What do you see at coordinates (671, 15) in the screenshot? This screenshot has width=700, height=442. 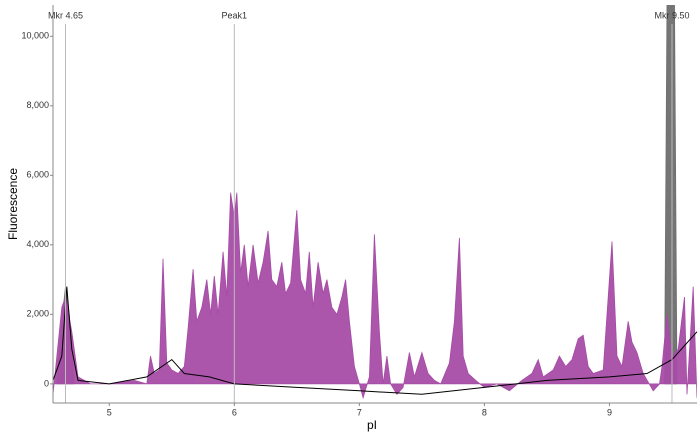 I see `marker-label: Mkr 9.50` at bounding box center [671, 15].